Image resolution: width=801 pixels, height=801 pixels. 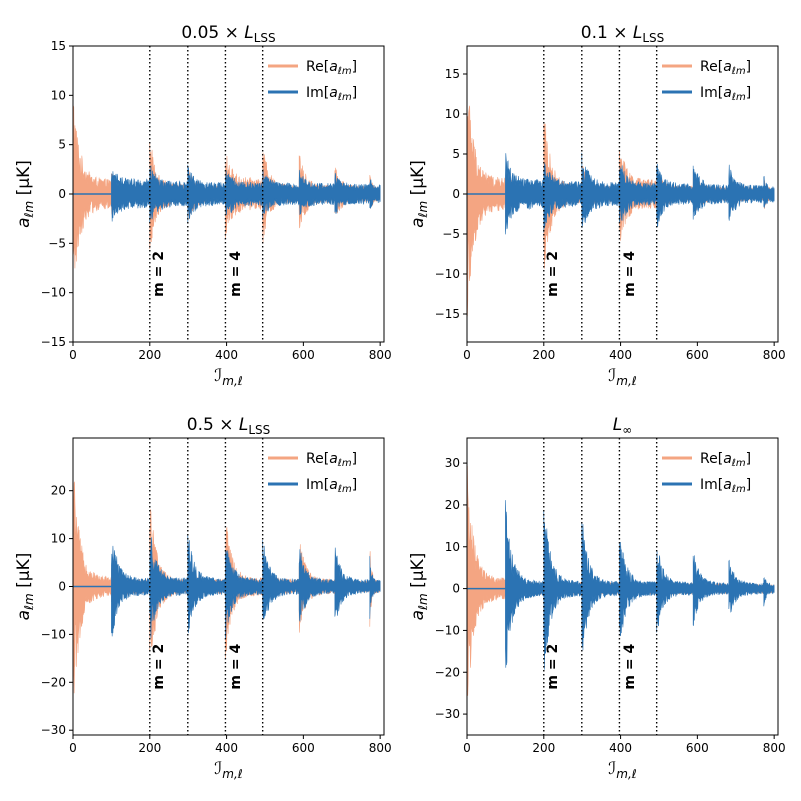 What do you see at coordinates (212, 33) in the screenshot?
I see `title-main: 0.05 ×` at bounding box center [212, 33].